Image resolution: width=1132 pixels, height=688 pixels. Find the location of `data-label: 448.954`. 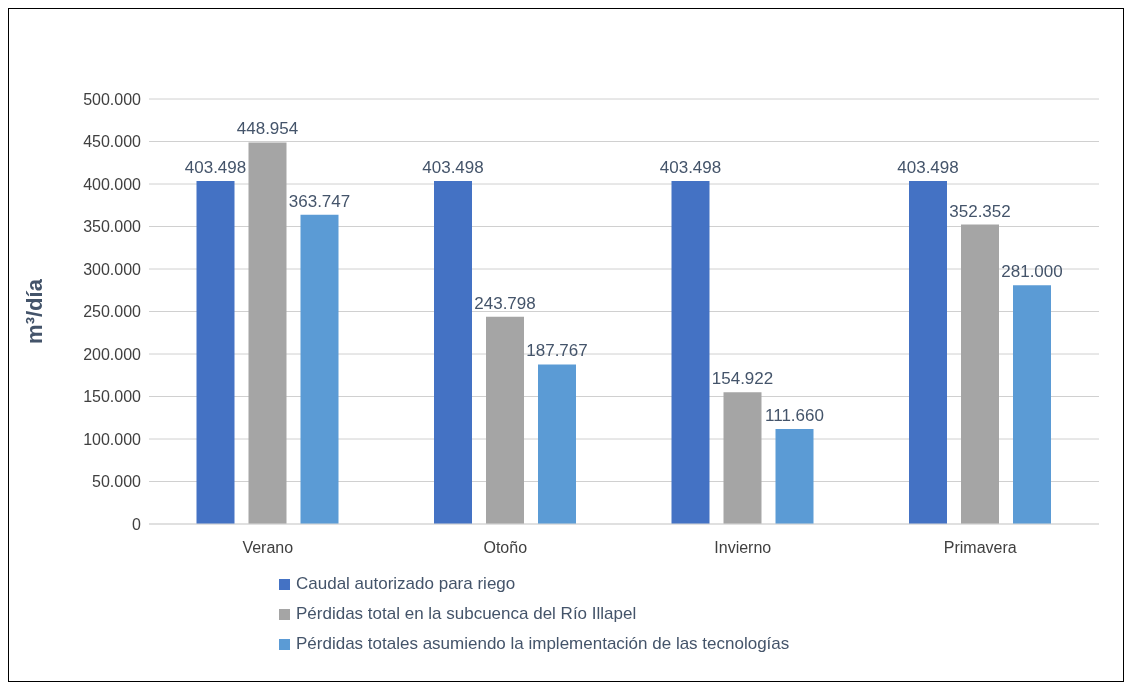

data-label: 448.954 is located at coordinates (267, 129).